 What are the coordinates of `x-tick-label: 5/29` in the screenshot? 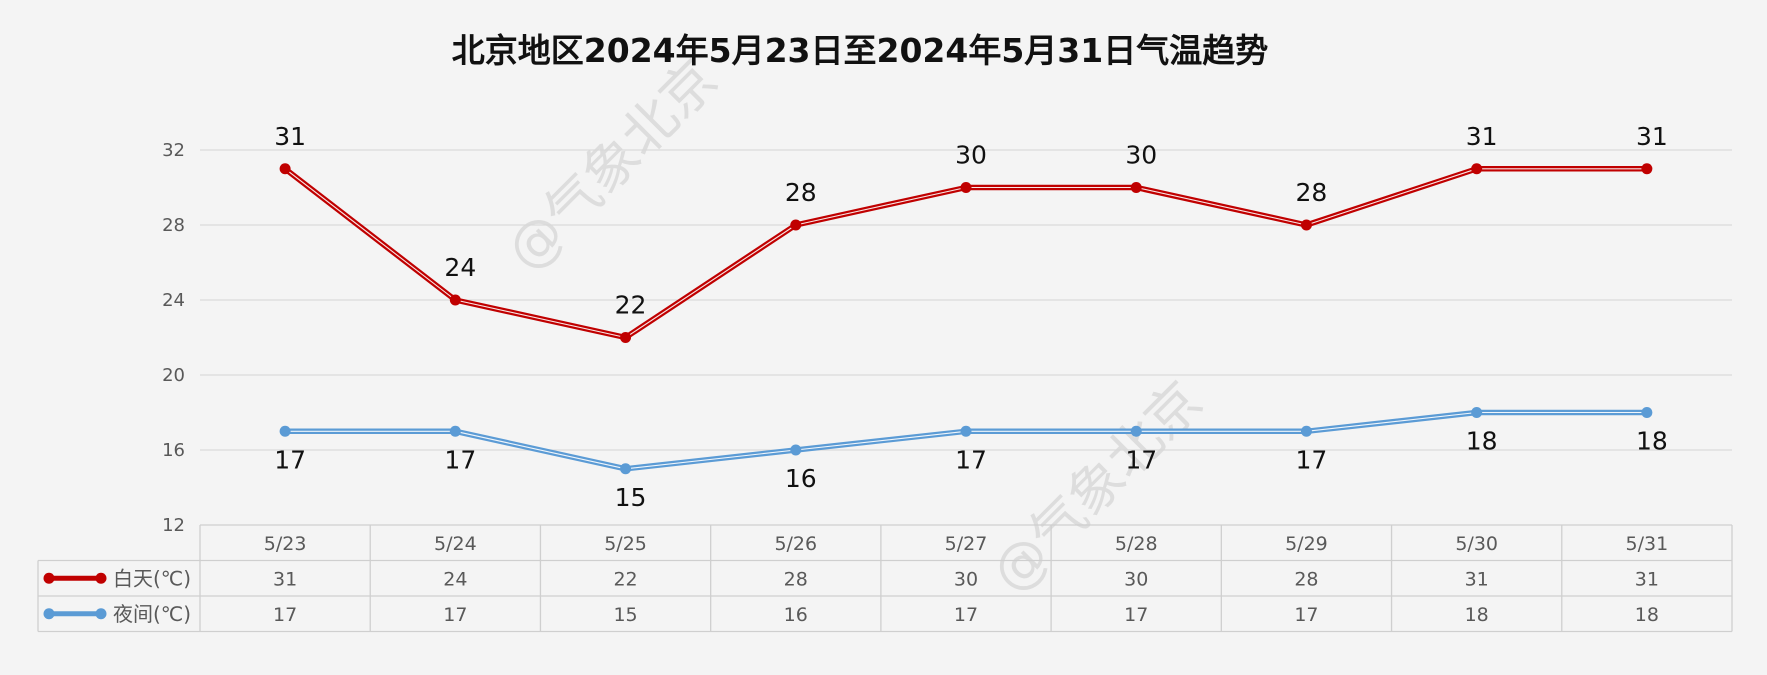 It's located at (1306, 544).